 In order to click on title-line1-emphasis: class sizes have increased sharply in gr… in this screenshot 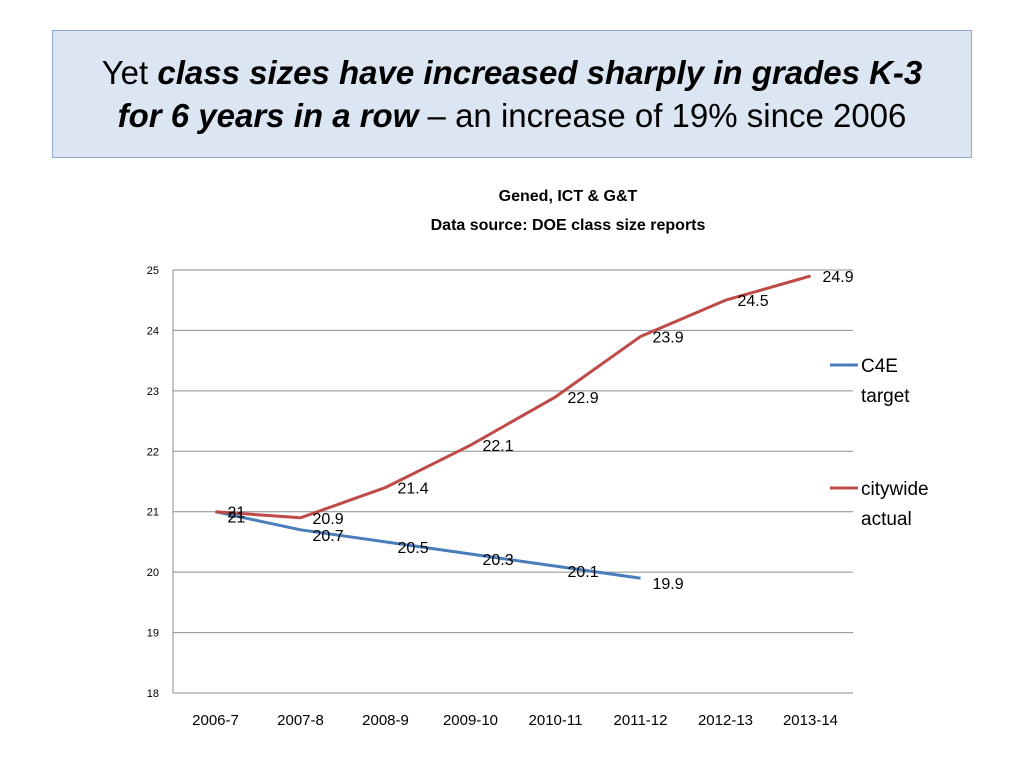, I will do `click(540, 72)`.